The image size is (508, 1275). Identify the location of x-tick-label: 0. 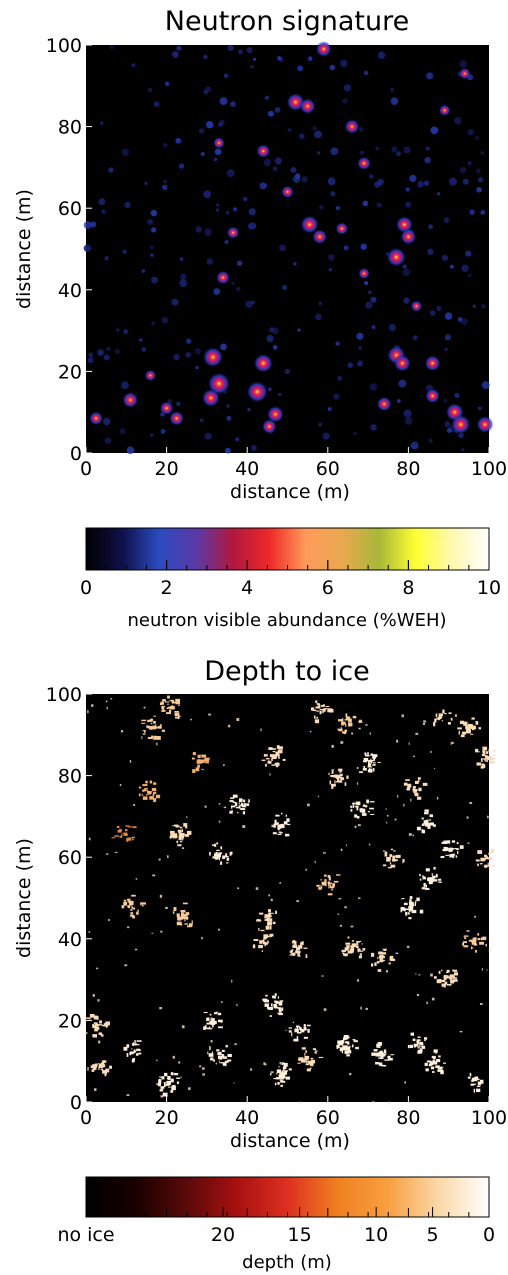
(86, 1118).